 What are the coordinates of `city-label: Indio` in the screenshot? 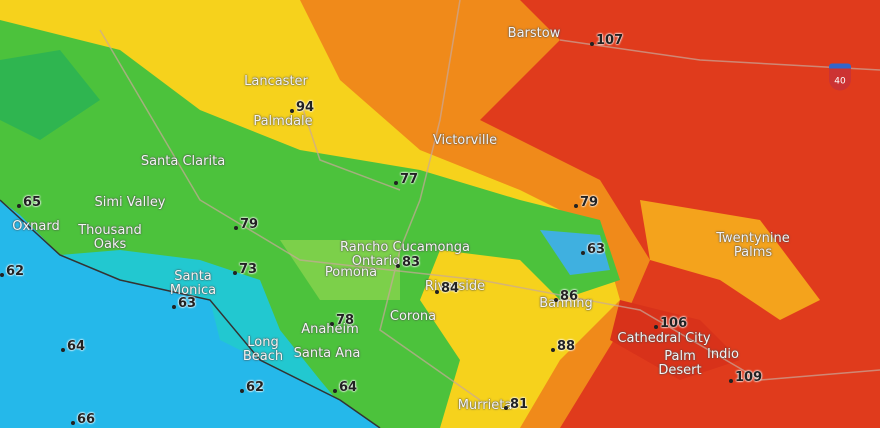 It's located at (723, 354).